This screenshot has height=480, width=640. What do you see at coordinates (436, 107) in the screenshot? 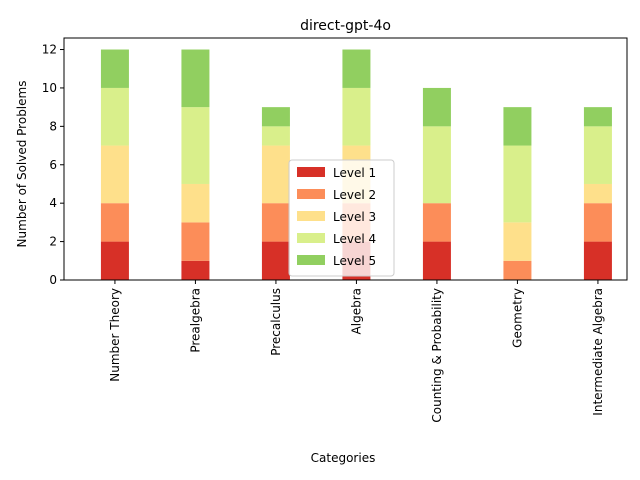
I see `bar-segment-level-5-counting-probability` at bounding box center [436, 107].